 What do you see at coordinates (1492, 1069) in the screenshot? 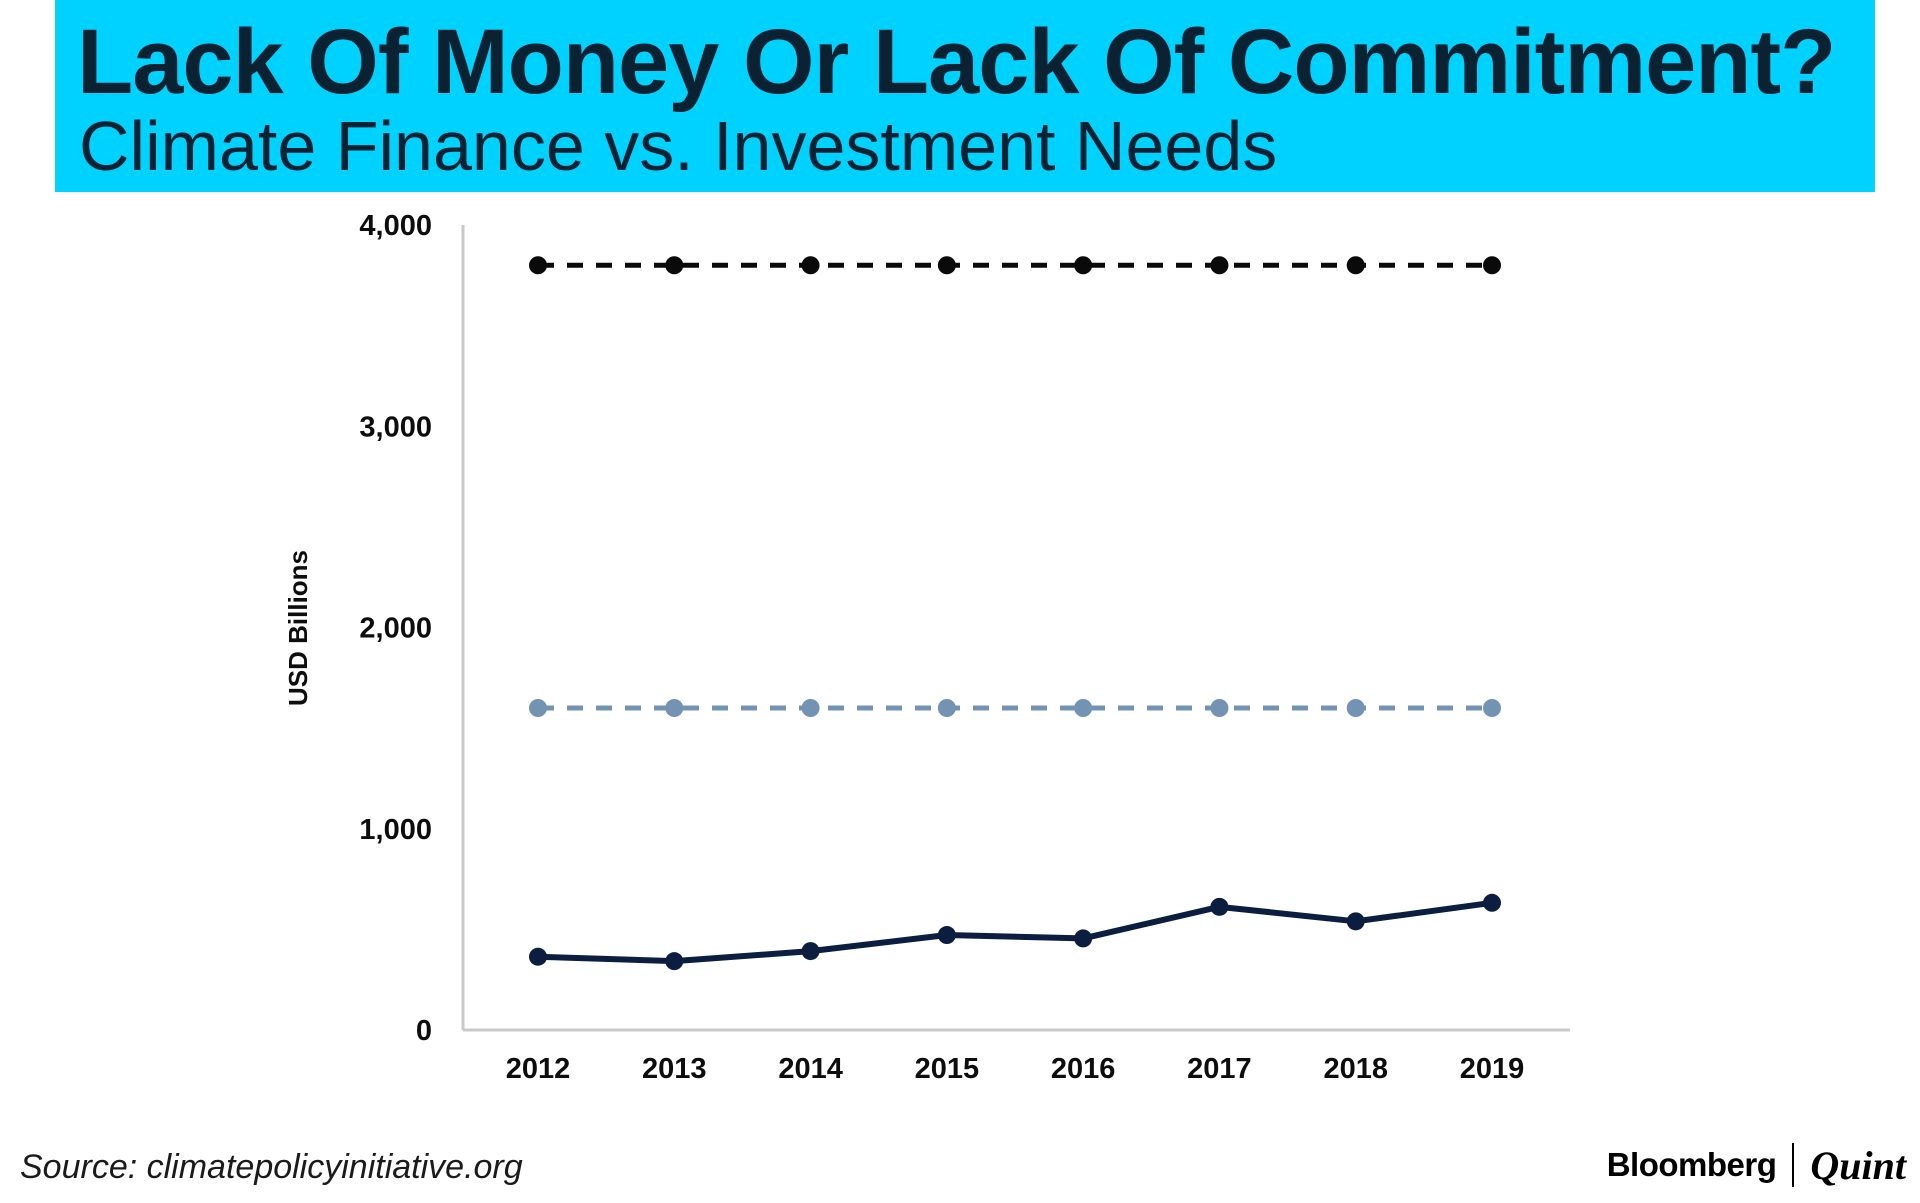
I see `x-tick-label: 2019` at bounding box center [1492, 1069].